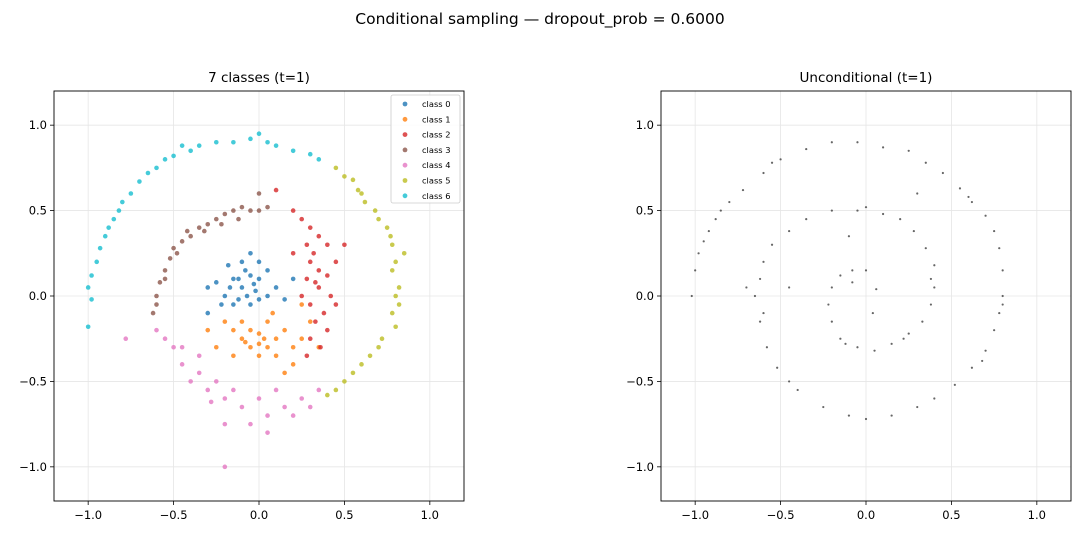 The width and height of the screenshot is (1081, 539). What do you see at coordinates (259, 78) in the screenshot?
I see `axes-title: 7 classes (t=1)` at bounding box center [259, 78].